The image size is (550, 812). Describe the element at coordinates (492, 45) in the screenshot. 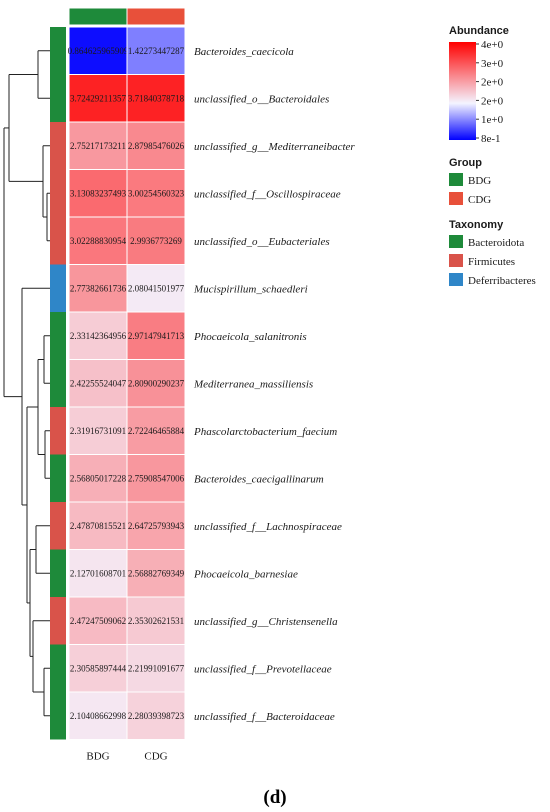

I see `colorbar-tick-label: 4e+0` at that location.